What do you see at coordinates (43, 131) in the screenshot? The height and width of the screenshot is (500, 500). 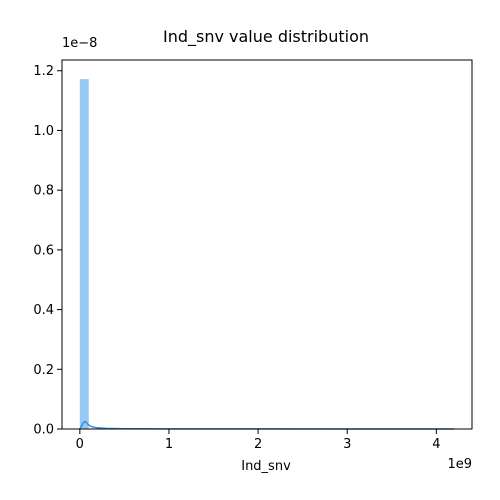 I see `y-tick-label: 1.0` at bounding box center [43, 131].